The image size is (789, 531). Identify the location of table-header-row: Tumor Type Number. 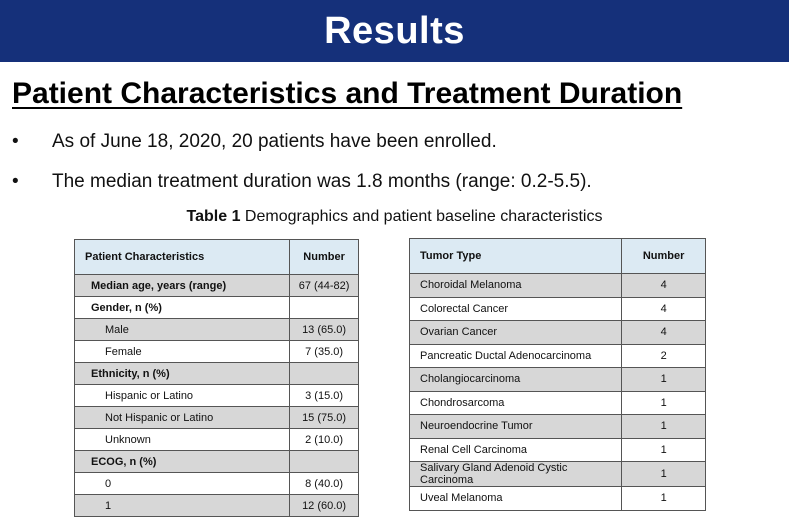
(557, 256).